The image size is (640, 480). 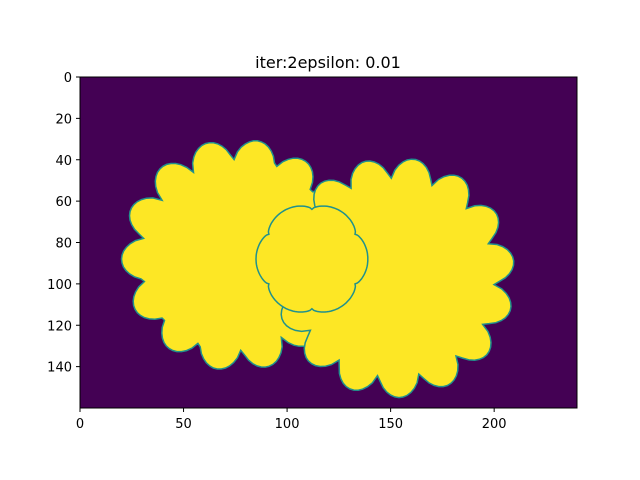 I want to click on x-tick-label: 150, so click(x=390, y=424).